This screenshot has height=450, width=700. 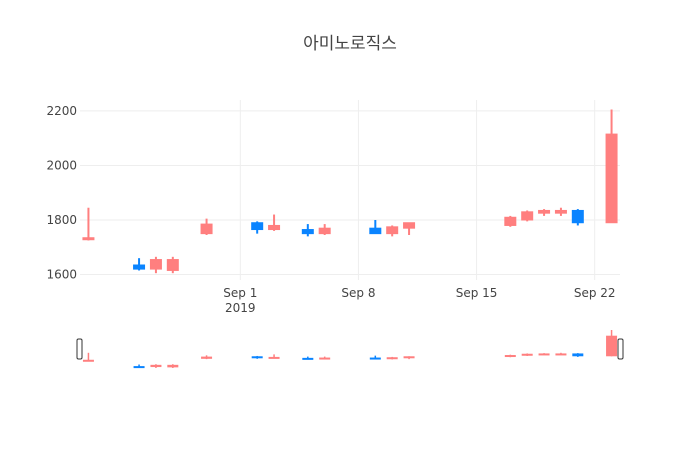 What do you see at coordinates (620, 349) in the screenshot?
I see `range-slider-right-handle` at bounding box center [620, 349].